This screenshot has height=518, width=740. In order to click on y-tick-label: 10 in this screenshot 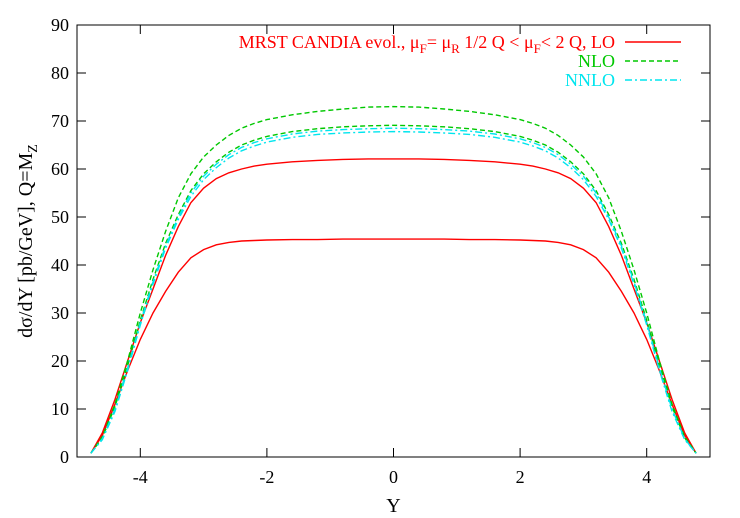, I will do `click(60, 409)`.